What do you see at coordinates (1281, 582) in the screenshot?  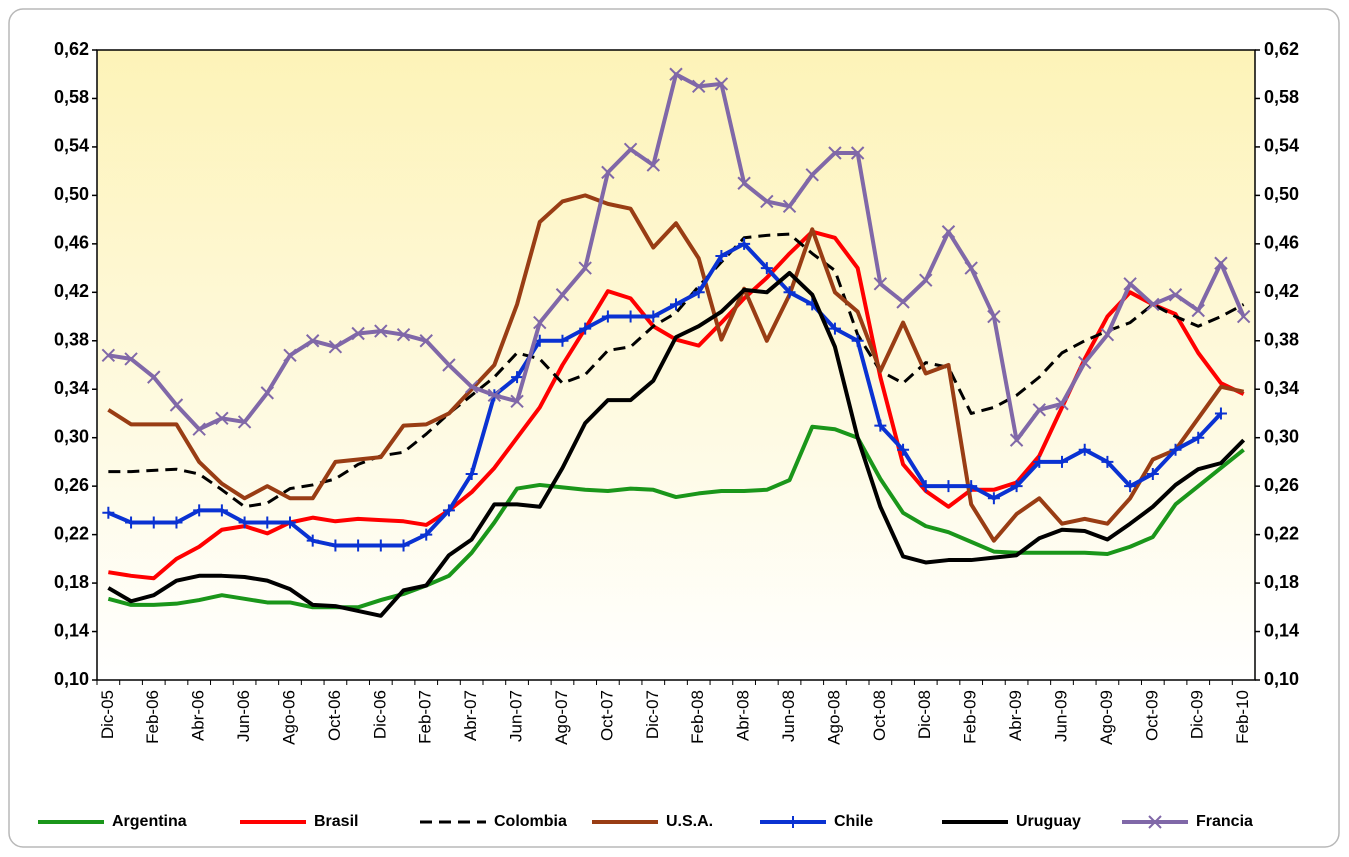 I see `y2-tick-label: 0,18` at bounding box center [1281, 582].